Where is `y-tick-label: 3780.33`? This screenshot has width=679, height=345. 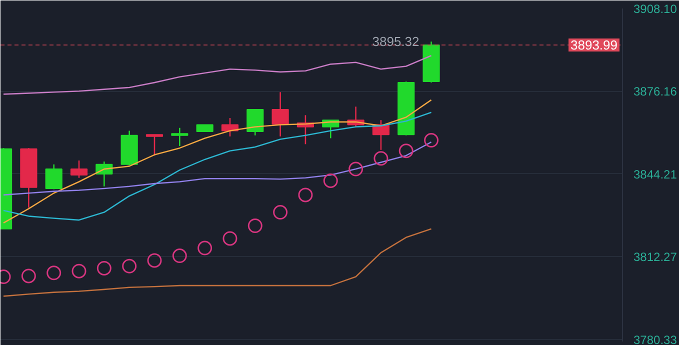 y-tick-label: 3780.33 is located at coordinates (656, 338).